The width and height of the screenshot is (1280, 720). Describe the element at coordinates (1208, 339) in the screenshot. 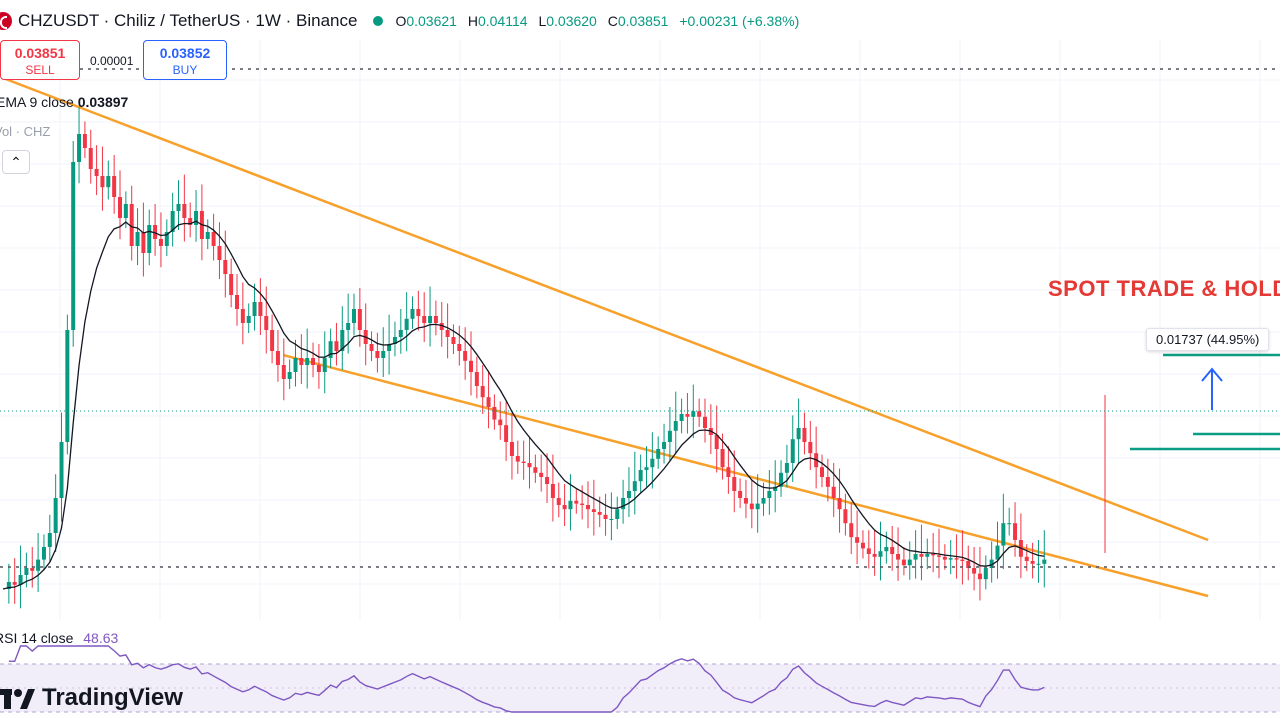

I see `measure-label: 0.01737 (44.95%)` at that location.